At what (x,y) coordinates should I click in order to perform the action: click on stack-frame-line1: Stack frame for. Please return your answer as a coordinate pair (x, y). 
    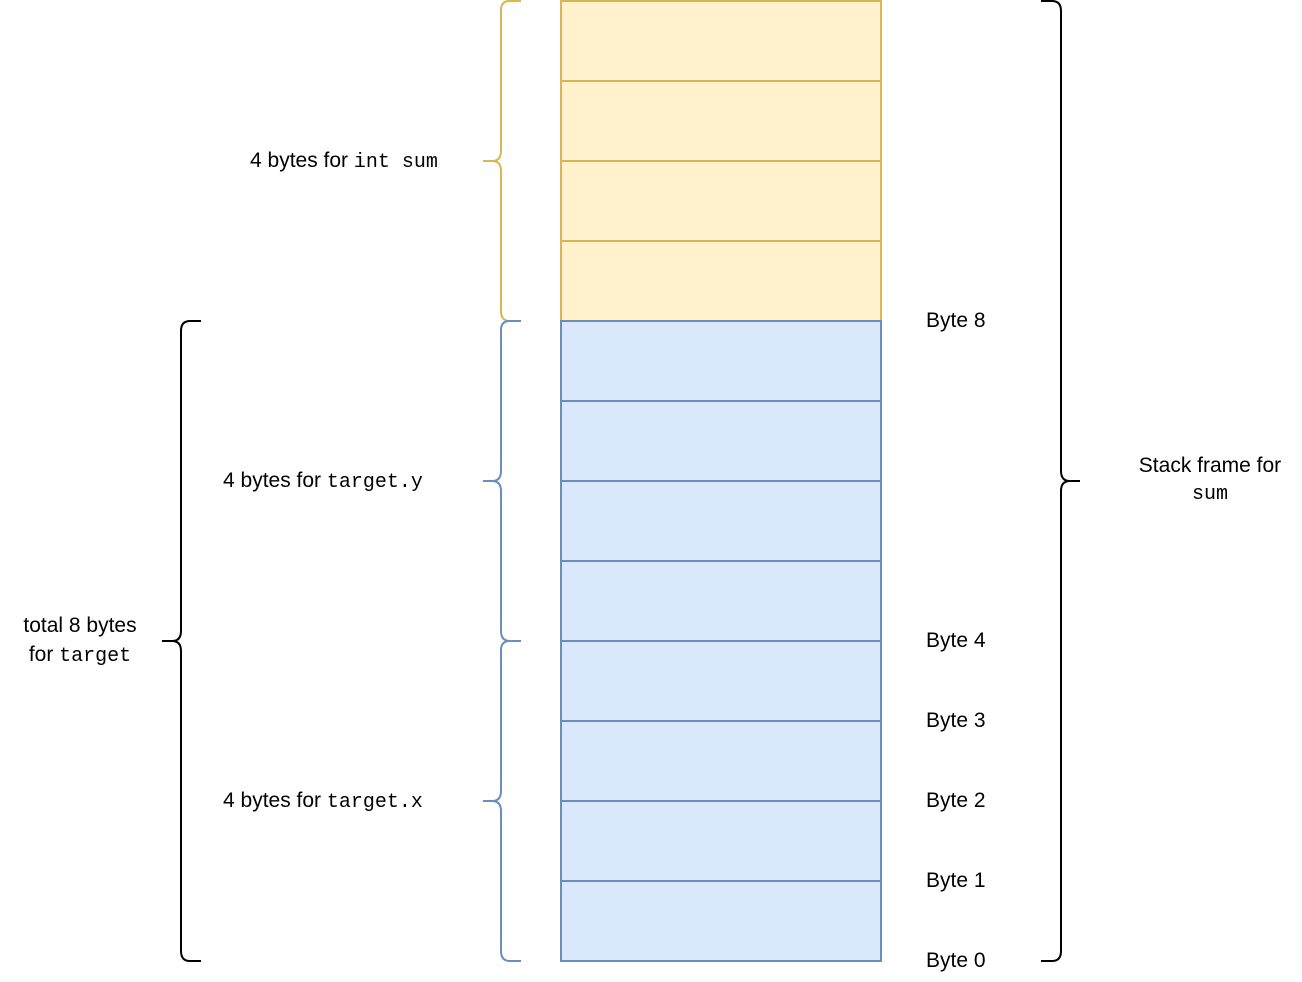
    Looking at the image, I should click on (1210, 465).